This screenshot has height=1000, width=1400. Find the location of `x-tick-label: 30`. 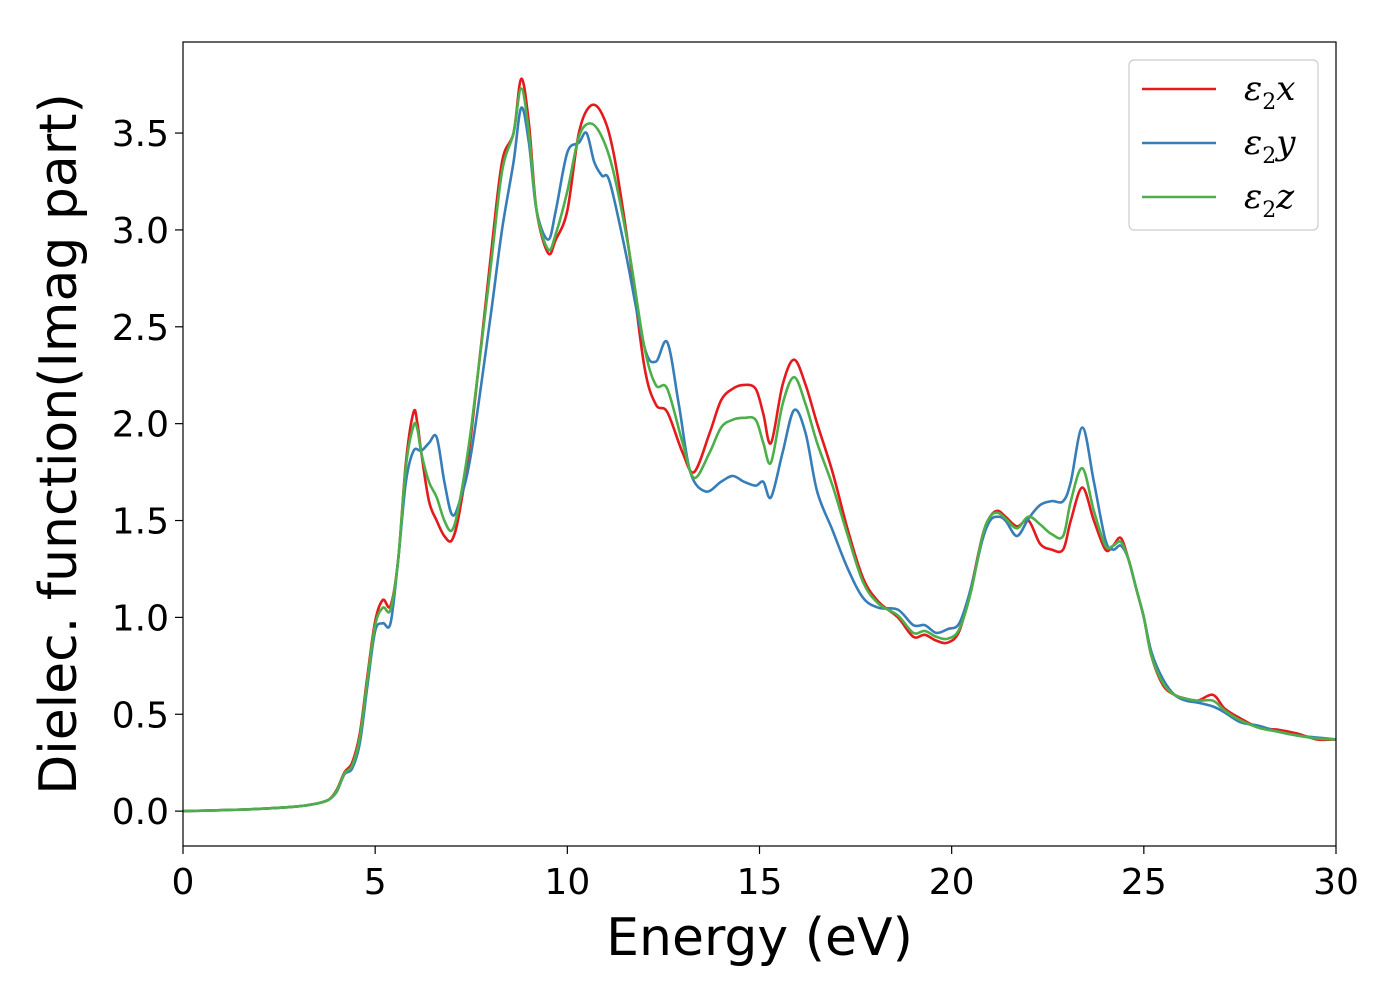

x-tick-label: 30 is located at coordinates (1336, 882).